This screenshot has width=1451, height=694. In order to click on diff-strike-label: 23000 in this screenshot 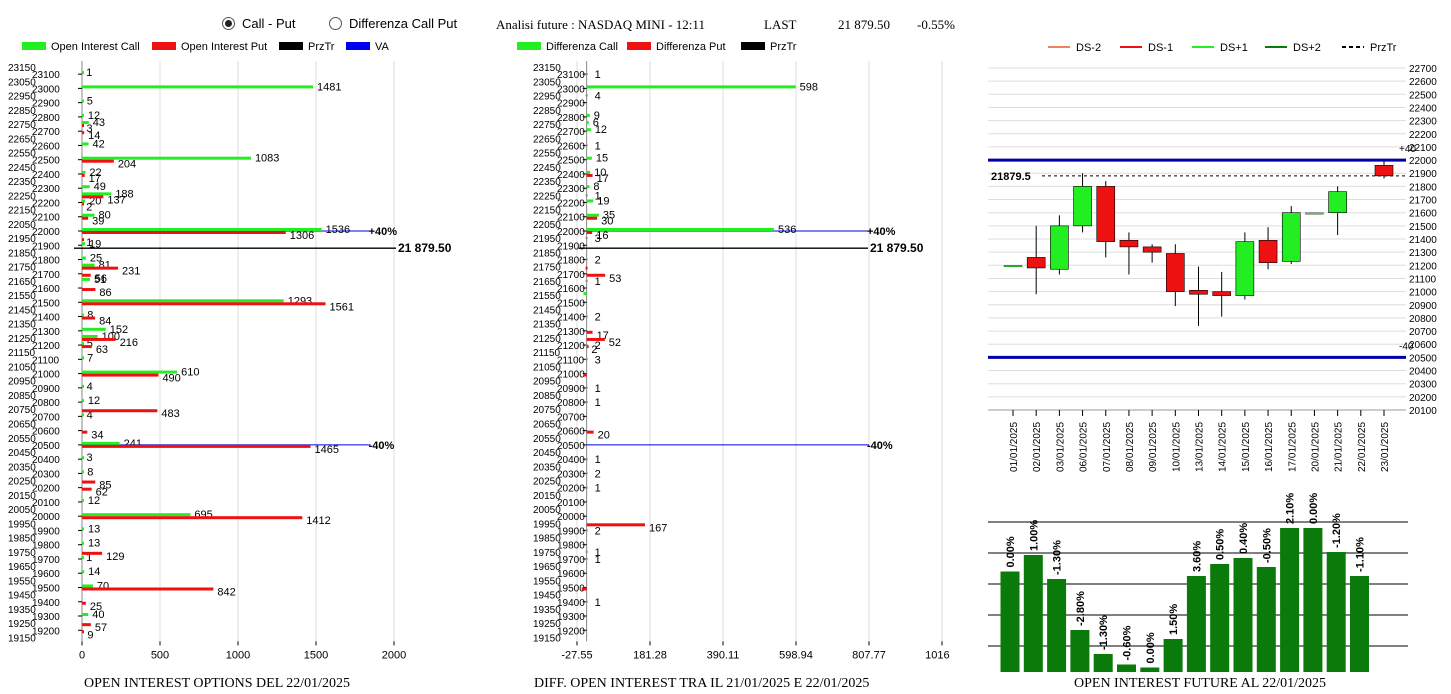, I will do `click(571, 89)`.